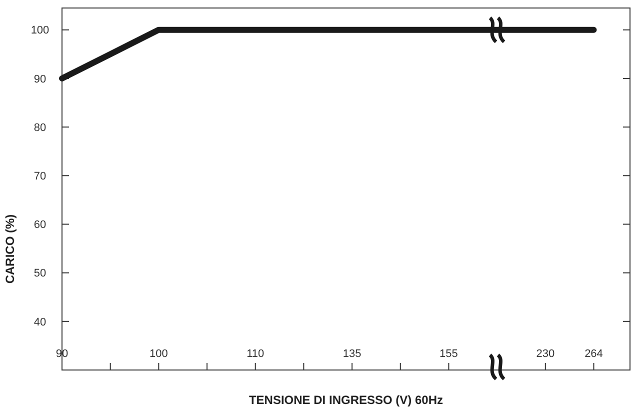 This screenshot has width=633, height=412. I want to click on y-tick-label: 100, so click(40, 30).